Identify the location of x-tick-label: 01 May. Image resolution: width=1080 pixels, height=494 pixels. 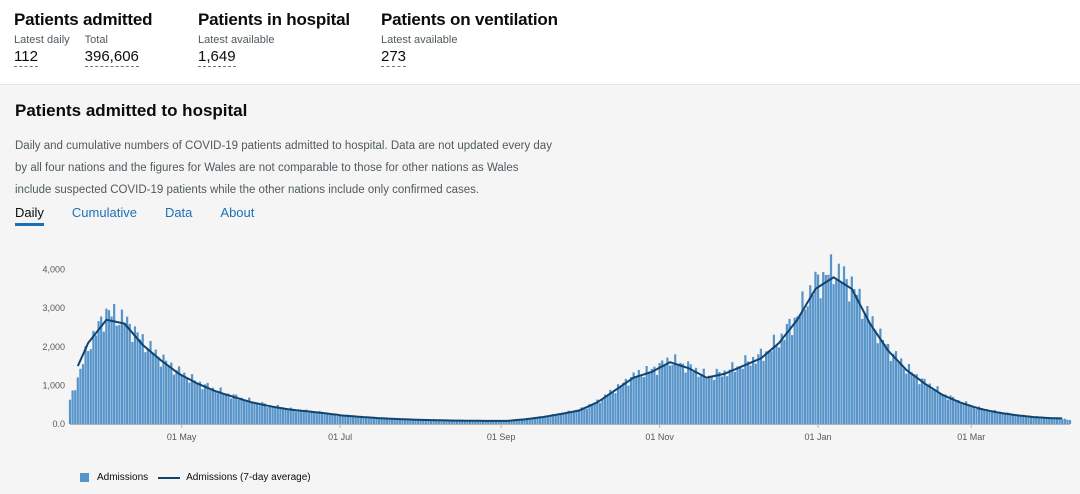
(182, 437).